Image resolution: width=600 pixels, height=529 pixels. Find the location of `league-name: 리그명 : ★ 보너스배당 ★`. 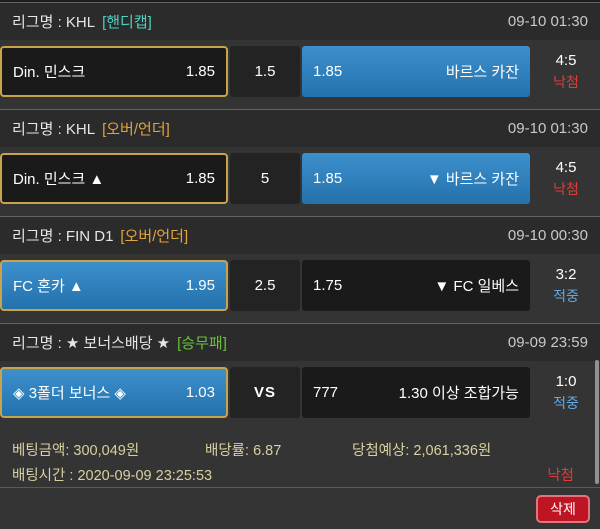

league-name: 리그명 : ★ 보너스배당 ★ is located at coordinates (91, 343).